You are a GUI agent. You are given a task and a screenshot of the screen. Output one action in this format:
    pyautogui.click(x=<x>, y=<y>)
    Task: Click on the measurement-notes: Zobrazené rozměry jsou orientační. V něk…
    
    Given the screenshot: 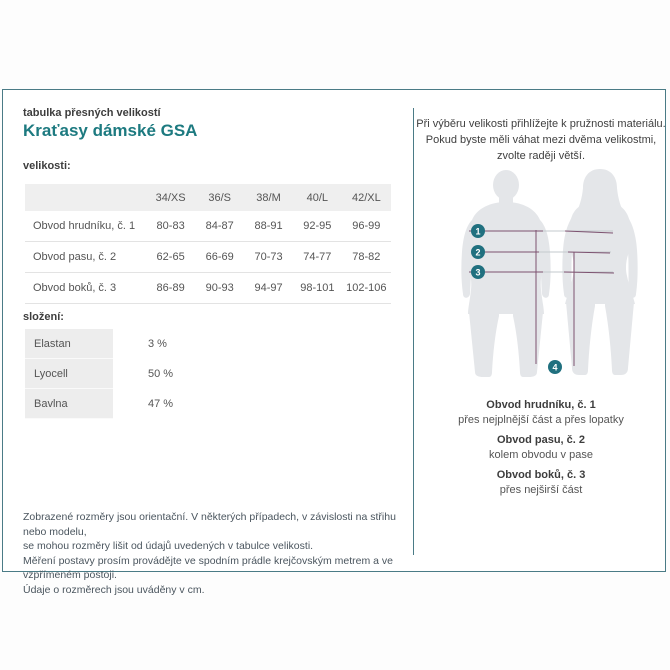 What is the action you would take?
    pyautogui.click(x=213, y=554)
    